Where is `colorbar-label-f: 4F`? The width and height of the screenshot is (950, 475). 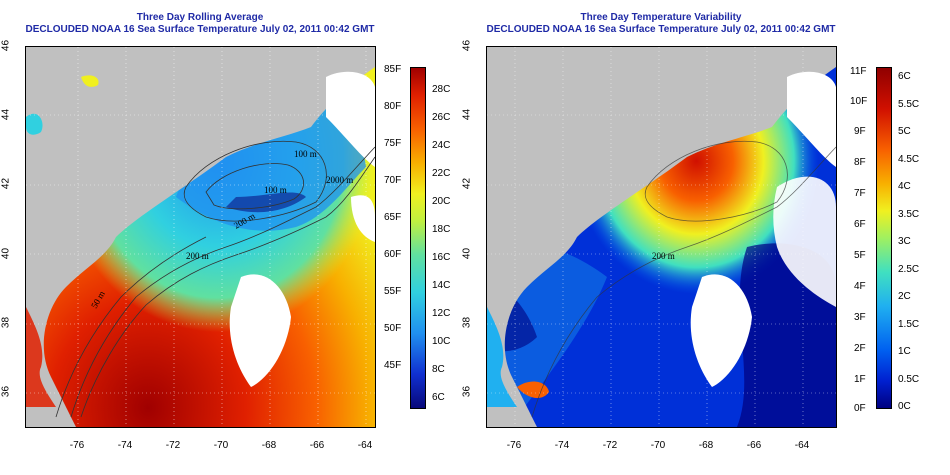 colorbar-label-f: 4F is located at coordinates (860, 286).